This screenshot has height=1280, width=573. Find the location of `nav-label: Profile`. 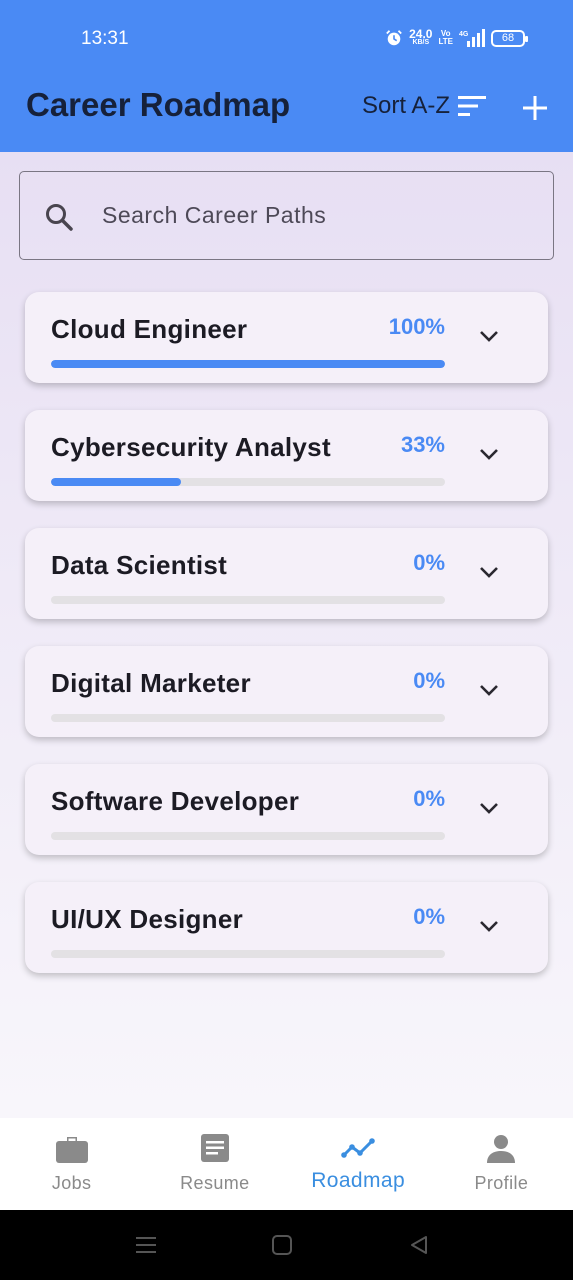

nav-label: Profile is located at coordinates (501, 1183).